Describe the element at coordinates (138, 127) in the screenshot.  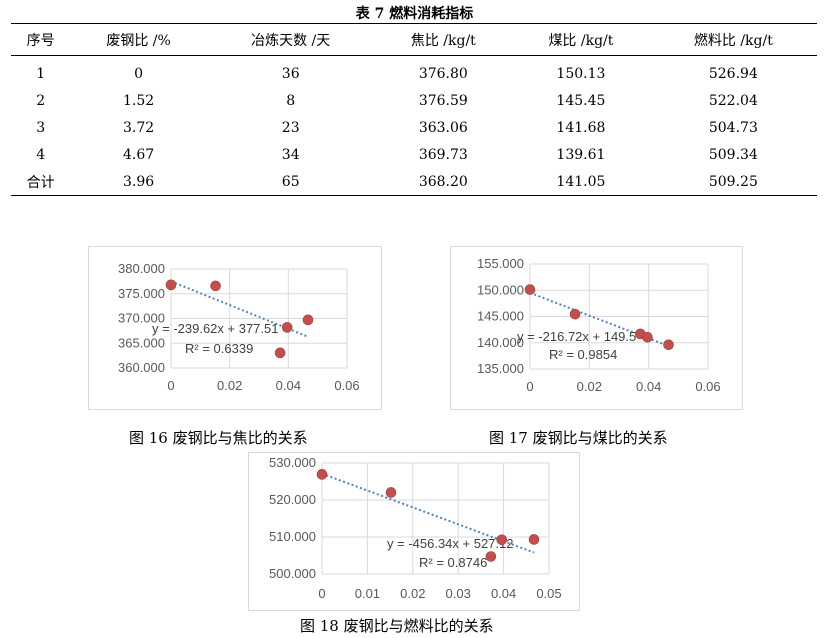
I see `table-cell: 3.72` at that location.